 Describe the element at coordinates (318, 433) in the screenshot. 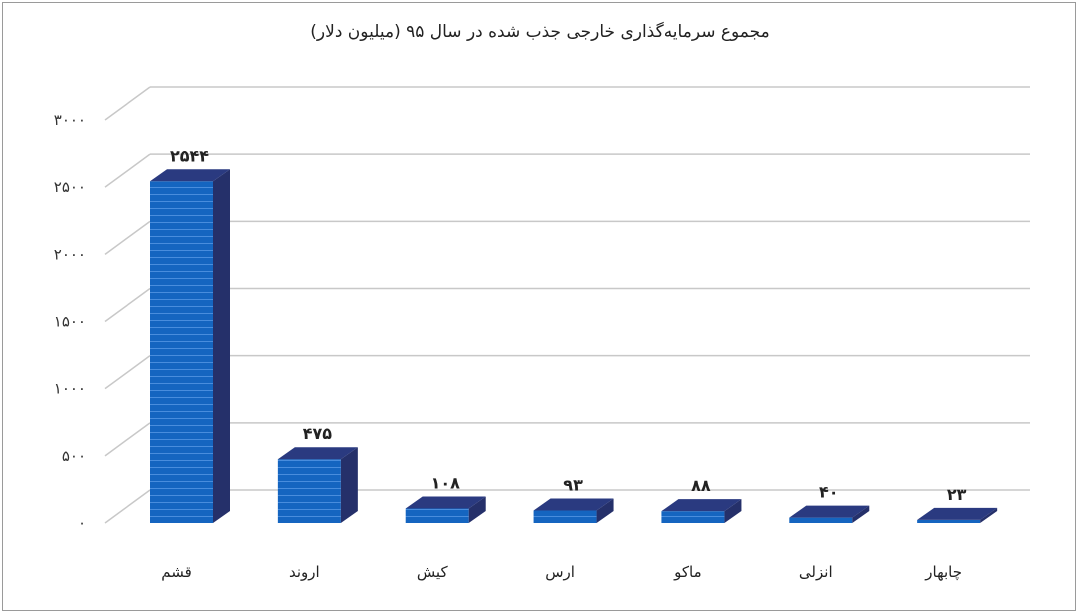

I see `data-label: ۴۷۵` at that location.